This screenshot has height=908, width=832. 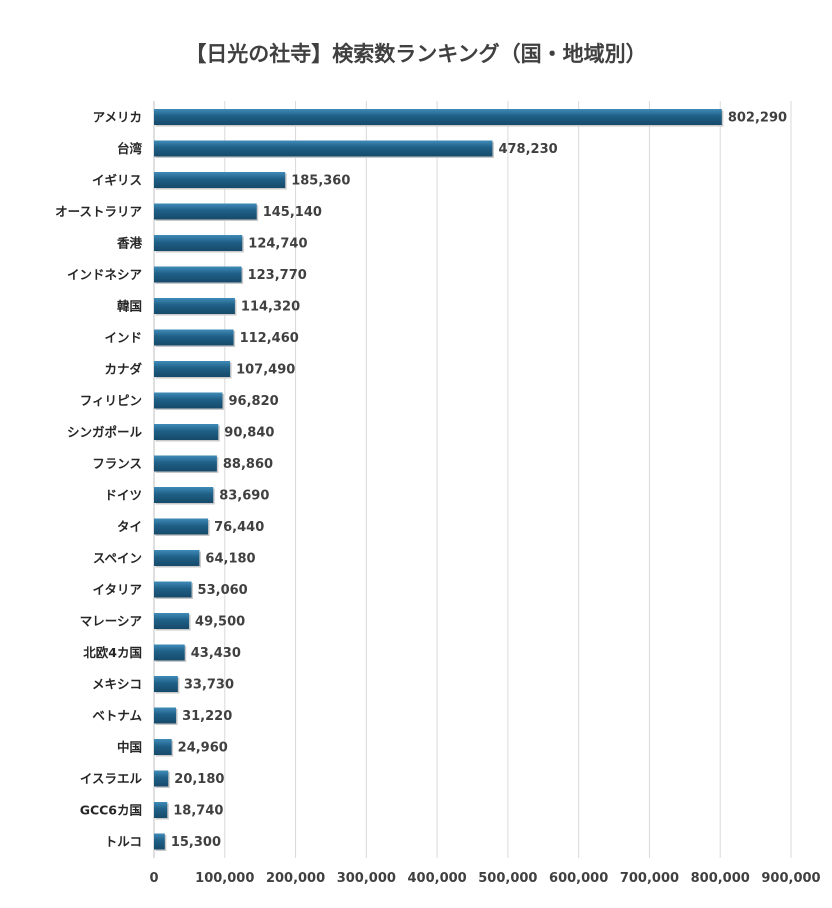 I want to click on chart-title: 【日光の社寺】検索数ランキング（国・地域別）, so click(x=416, y=54).